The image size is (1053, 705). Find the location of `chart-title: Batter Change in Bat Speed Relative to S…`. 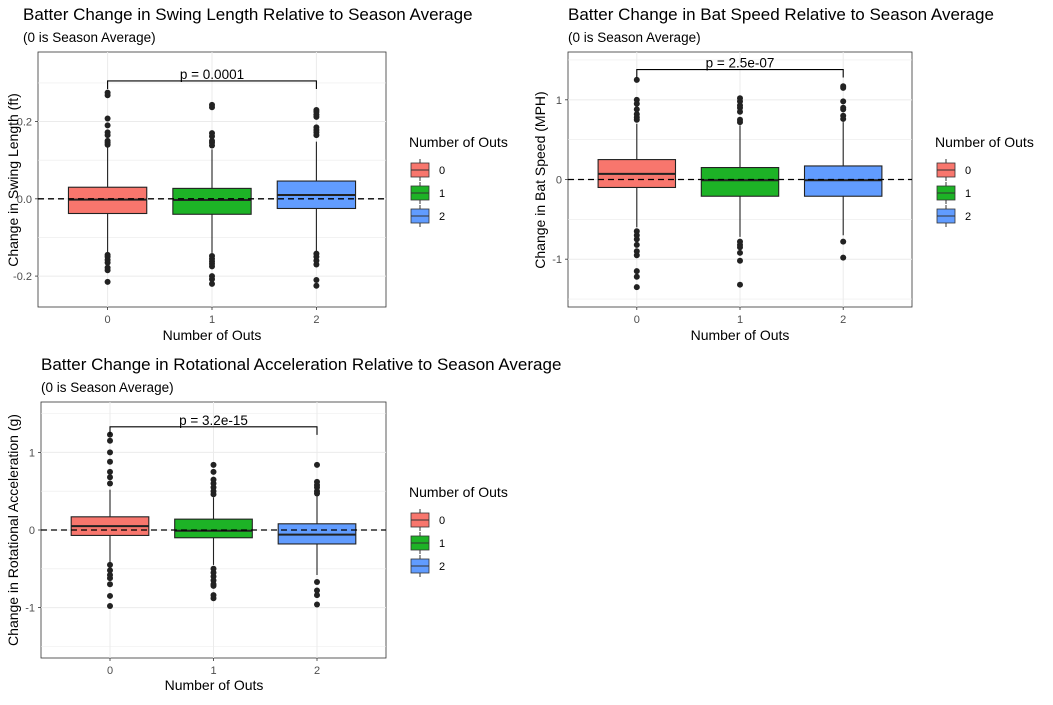

chart-title: Batter Change in Bat Speed Relative to S… is located at coordinates (781, 14).